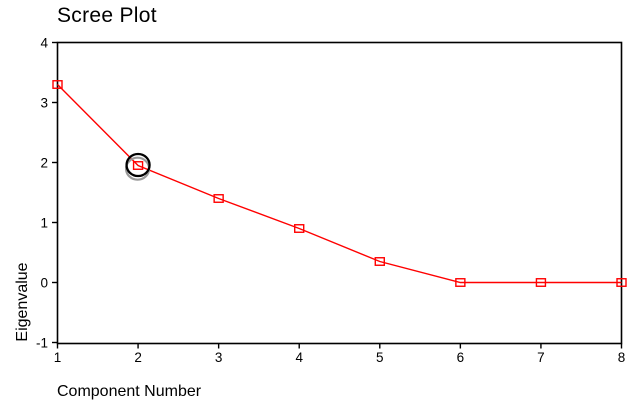 This screenshot has width=634, height=407. I want to click on x-tick-label: 2, so click(138, 357).